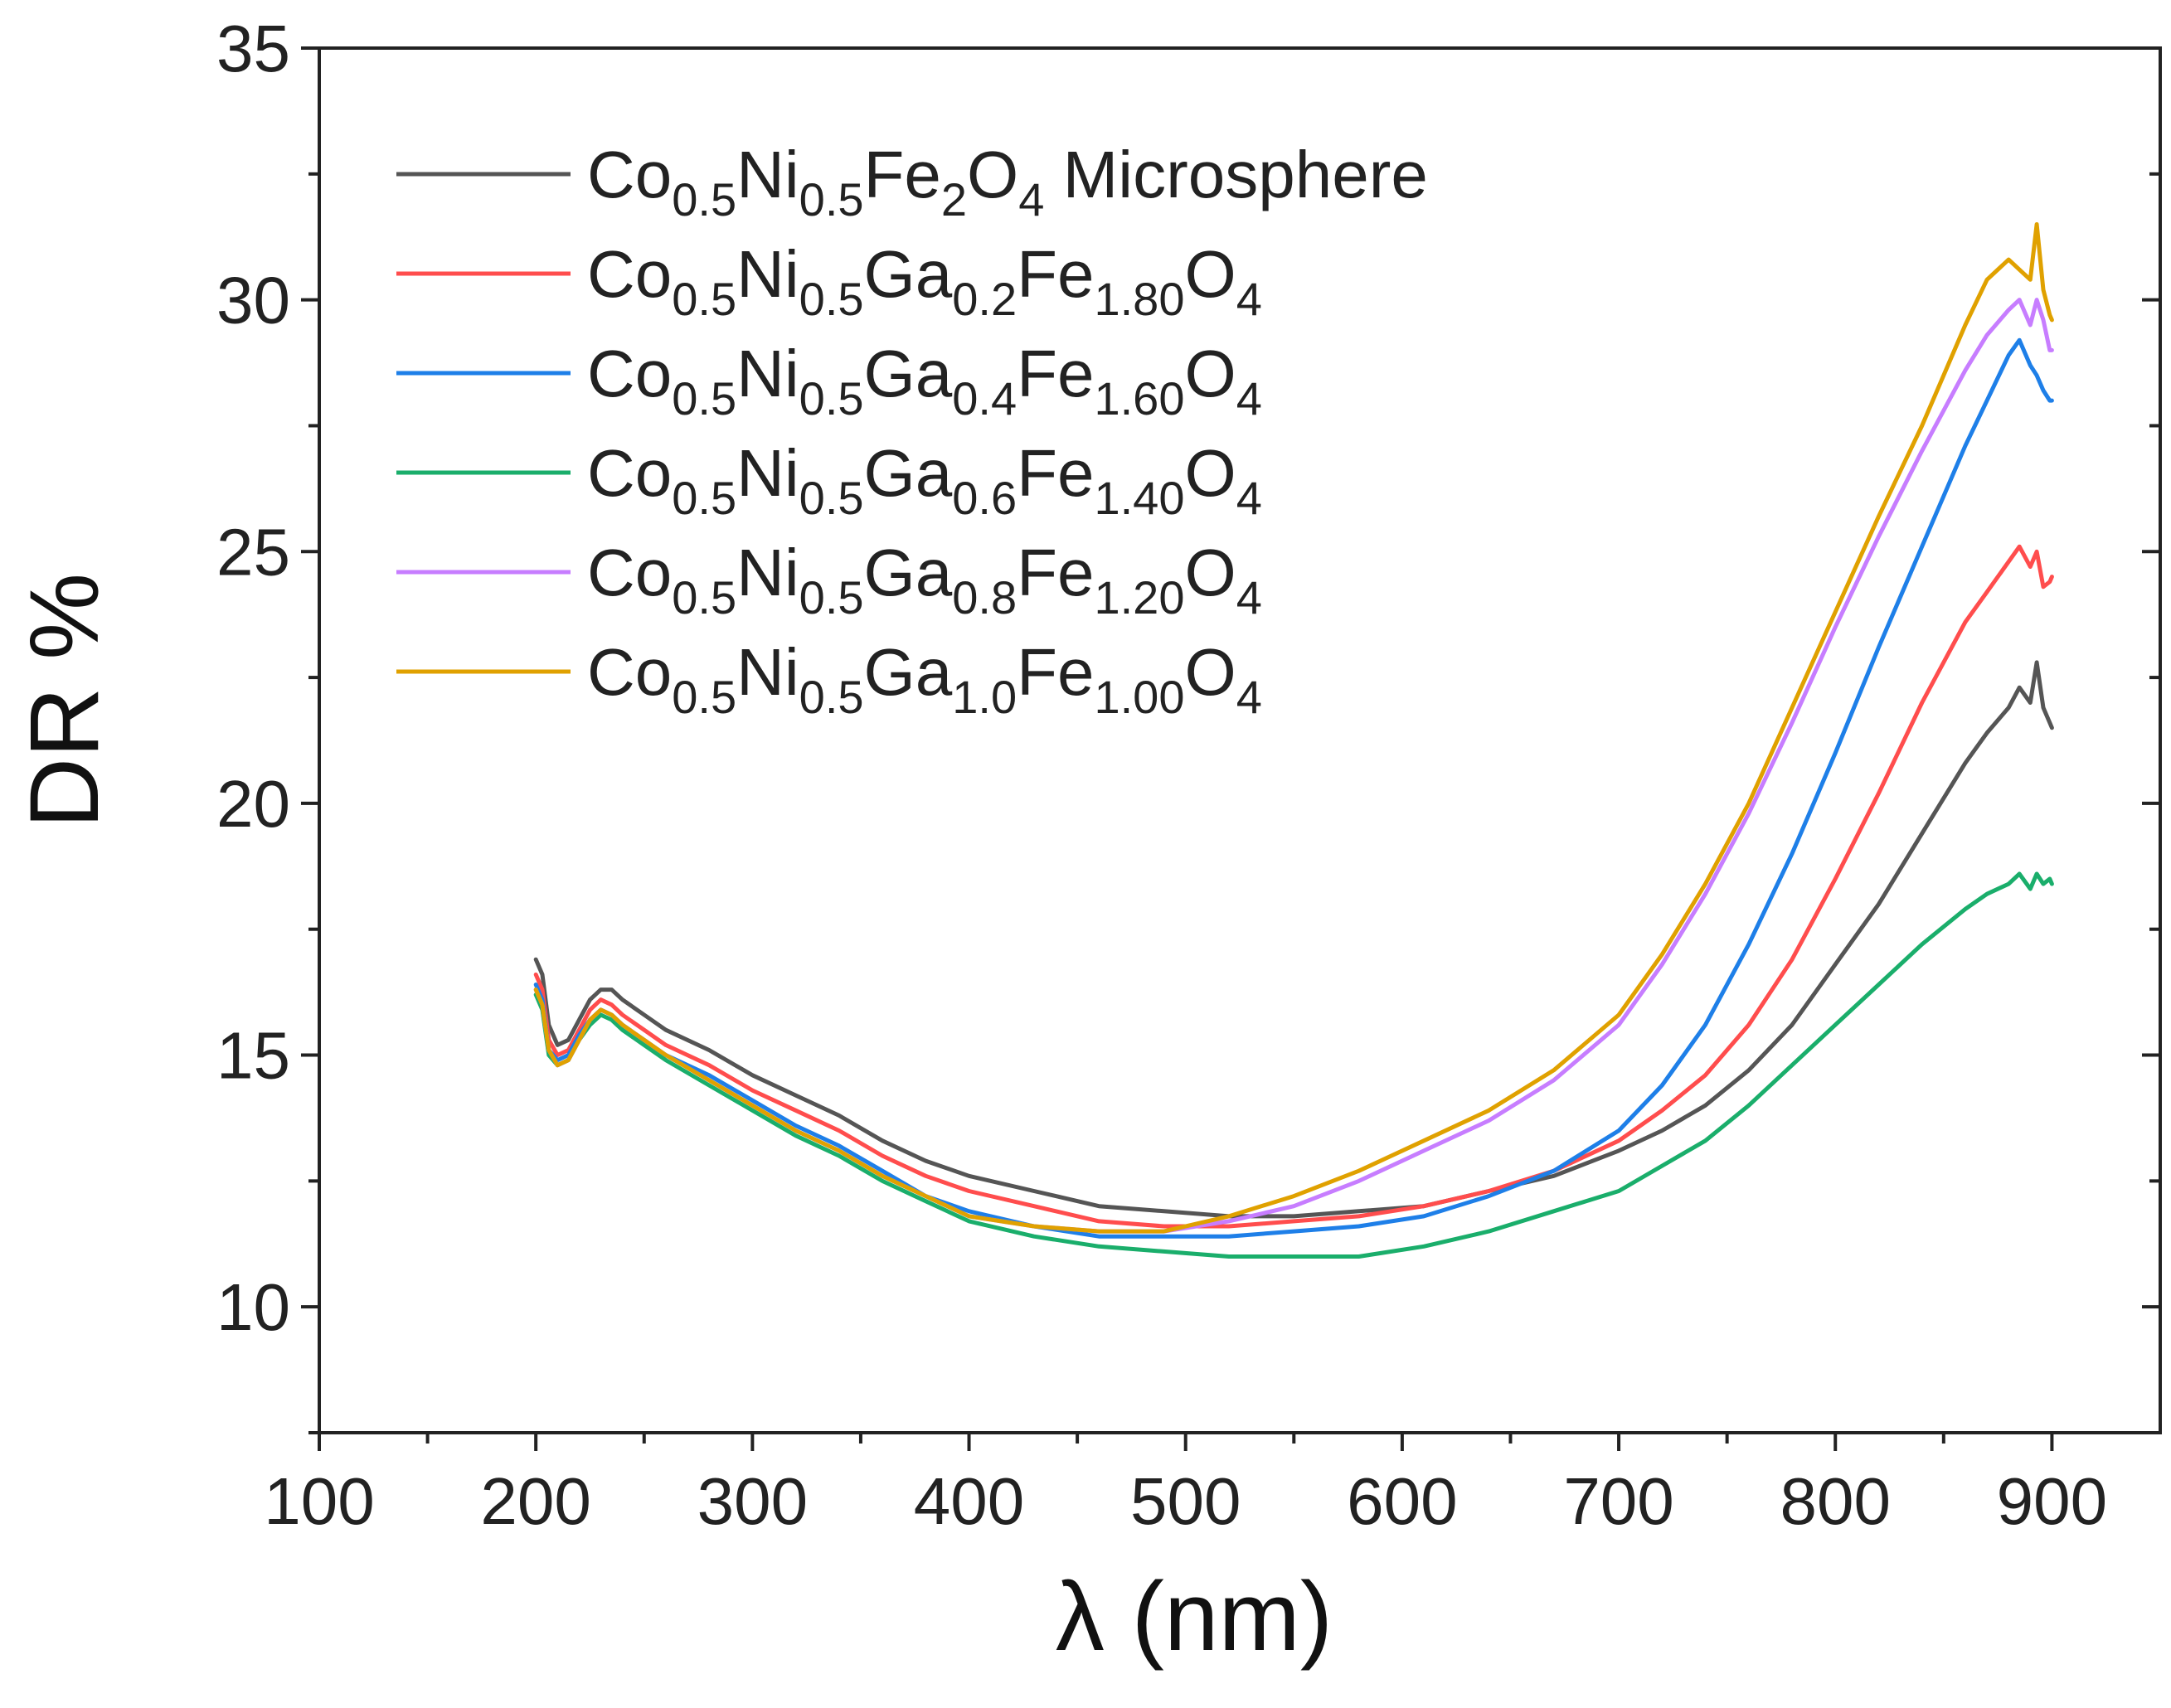  What do you see at coordinates (1186, 1501) in the screenshot?
I see `x-tick-label: 500` at bounding box center [1186, 1501].